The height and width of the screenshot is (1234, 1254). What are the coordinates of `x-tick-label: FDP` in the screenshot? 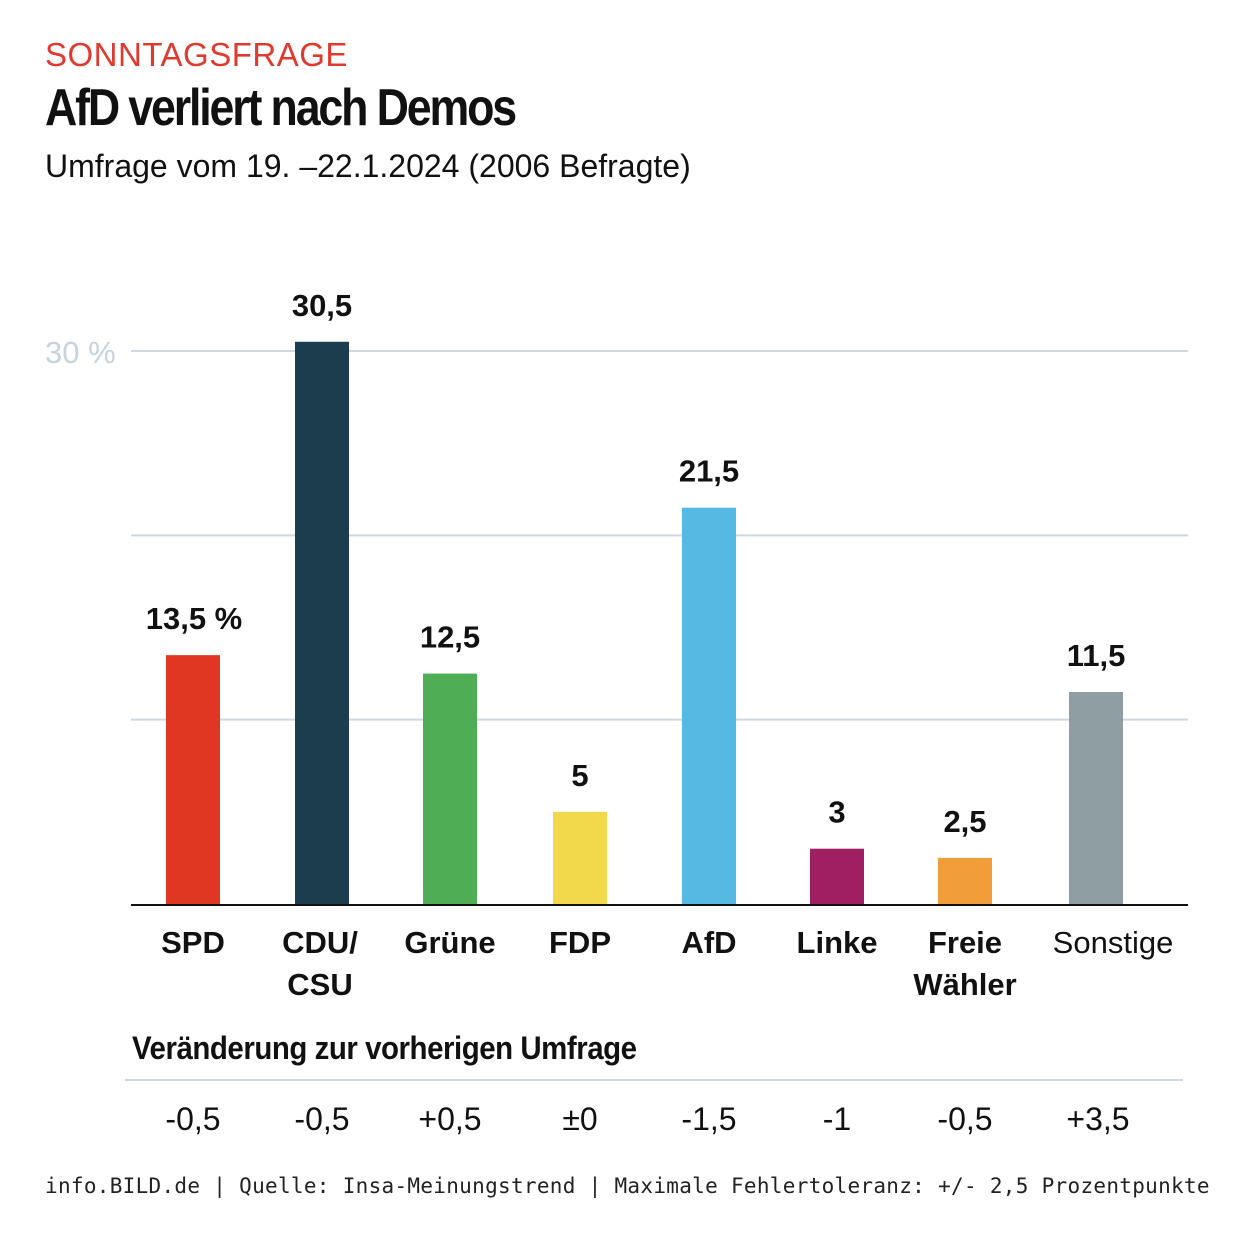 It's located at (580, 942).